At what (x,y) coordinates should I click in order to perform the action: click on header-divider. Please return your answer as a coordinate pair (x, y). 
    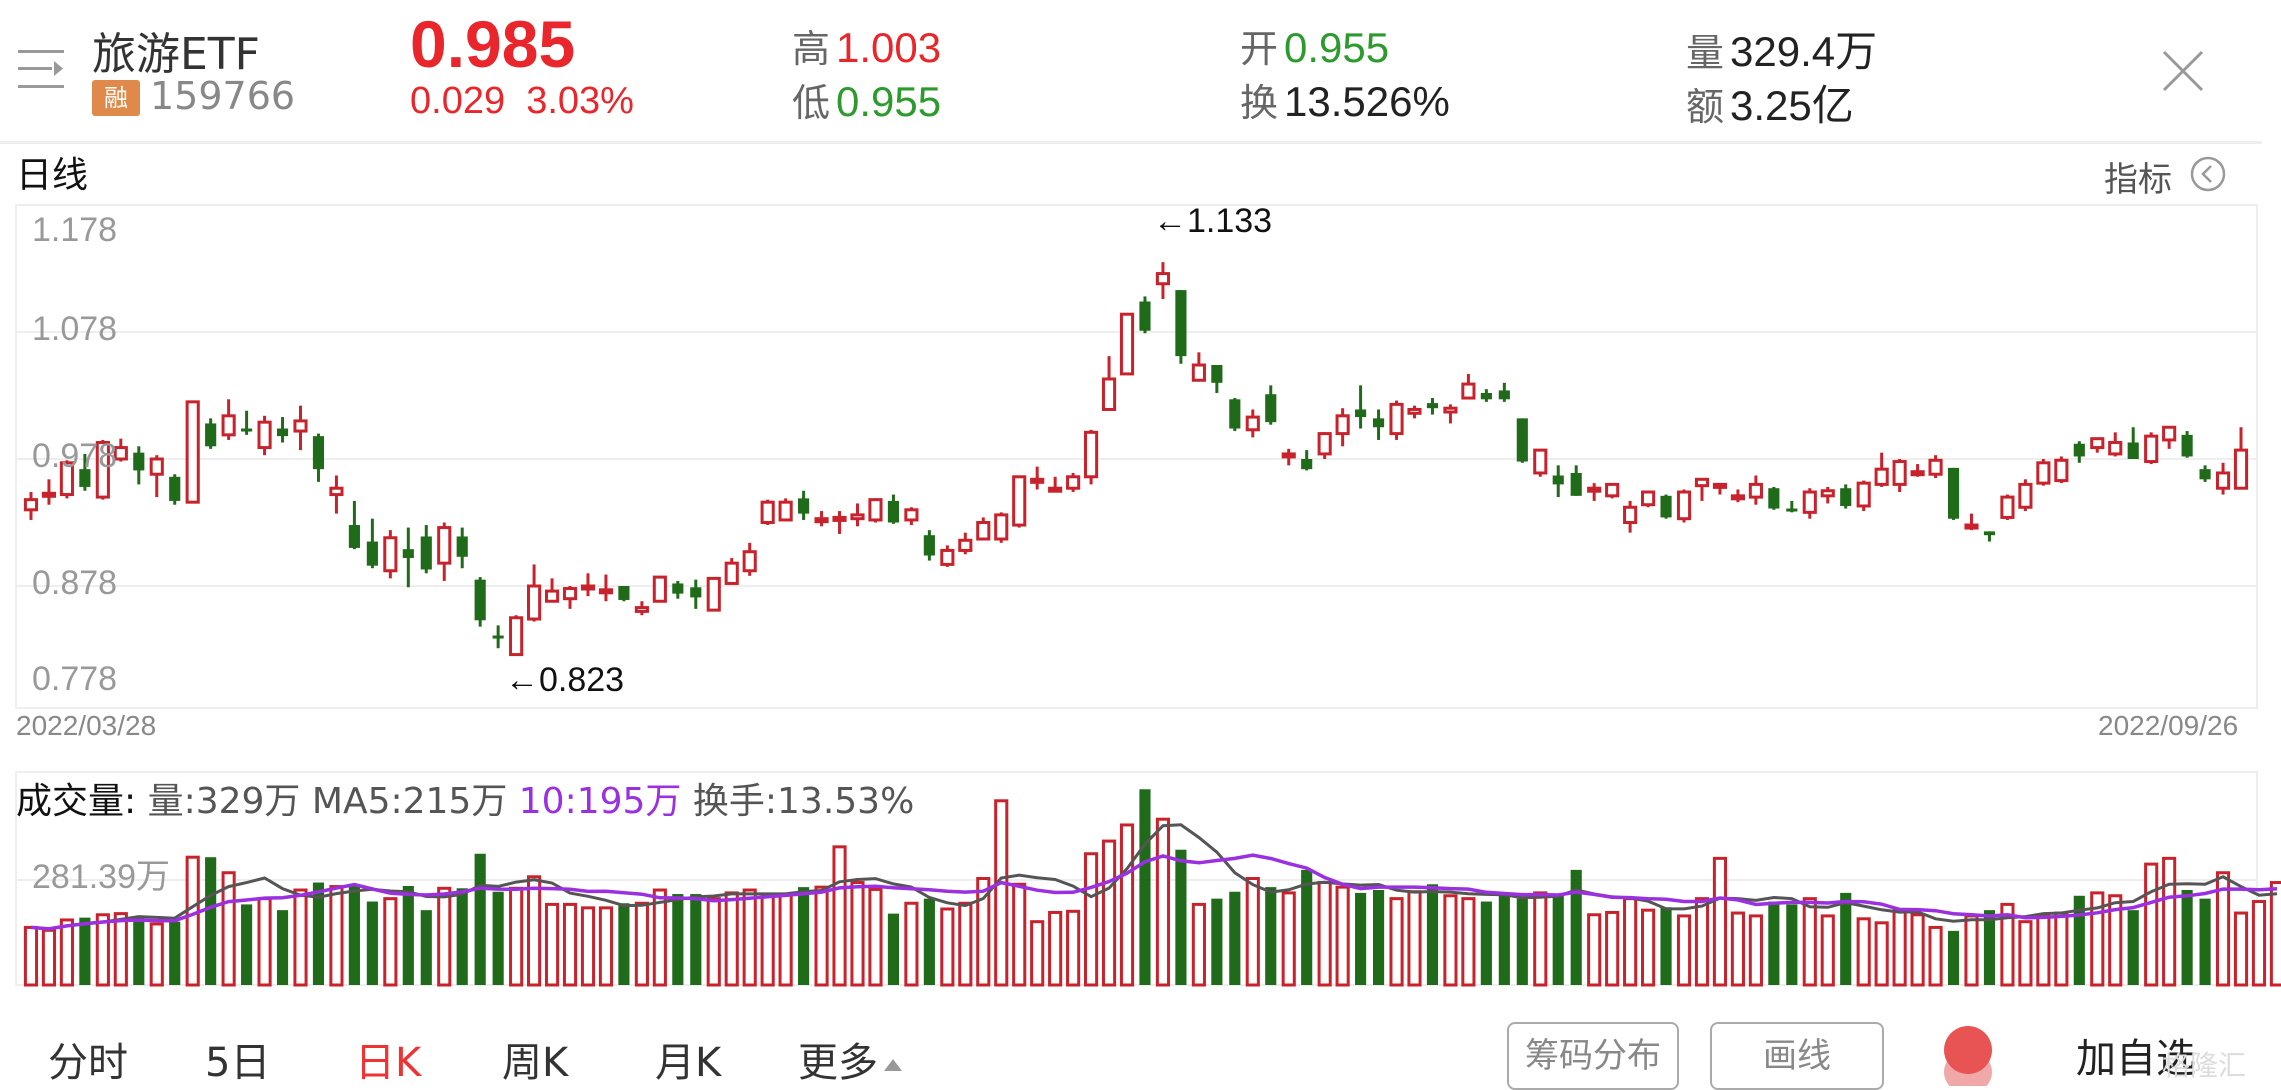
    Looking at the image, I should click on (1131, 142).